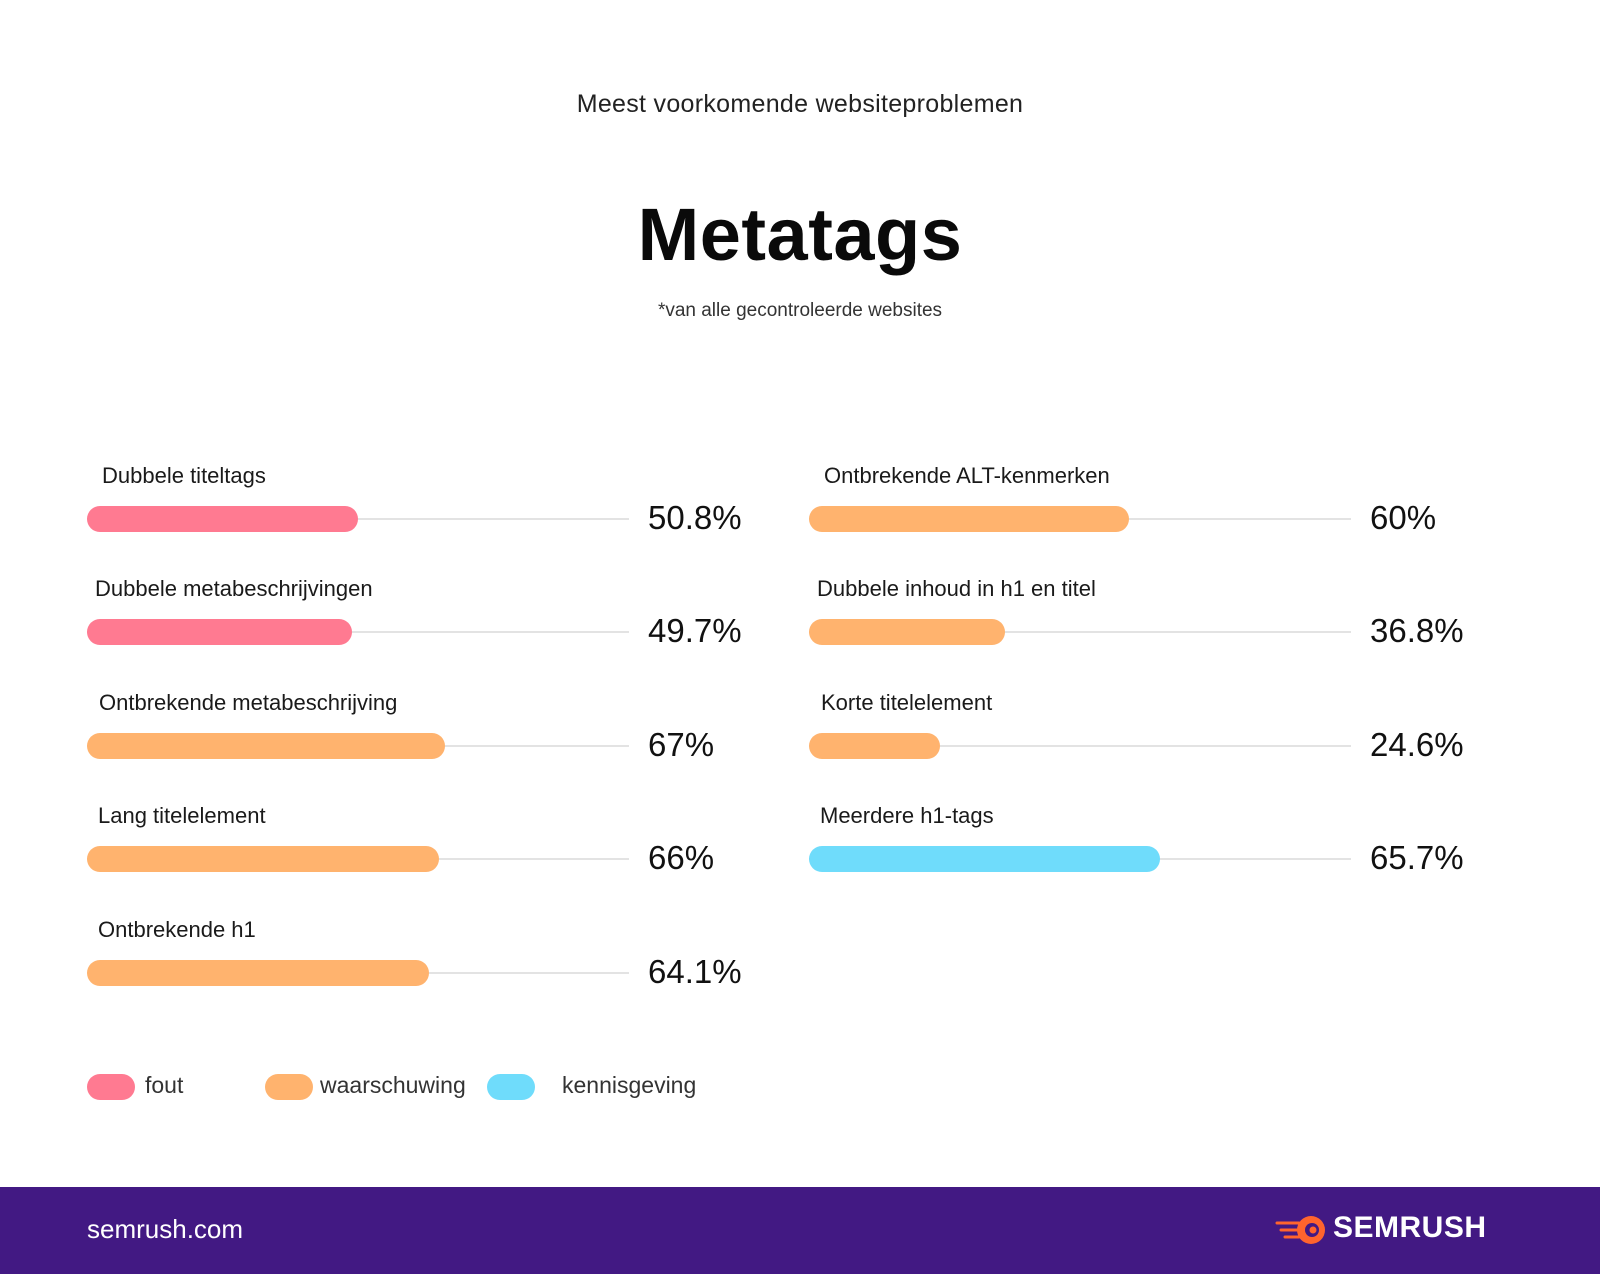  I want to click on chart-row: Ontbrekende h1 64.1%, so click(437, 957).